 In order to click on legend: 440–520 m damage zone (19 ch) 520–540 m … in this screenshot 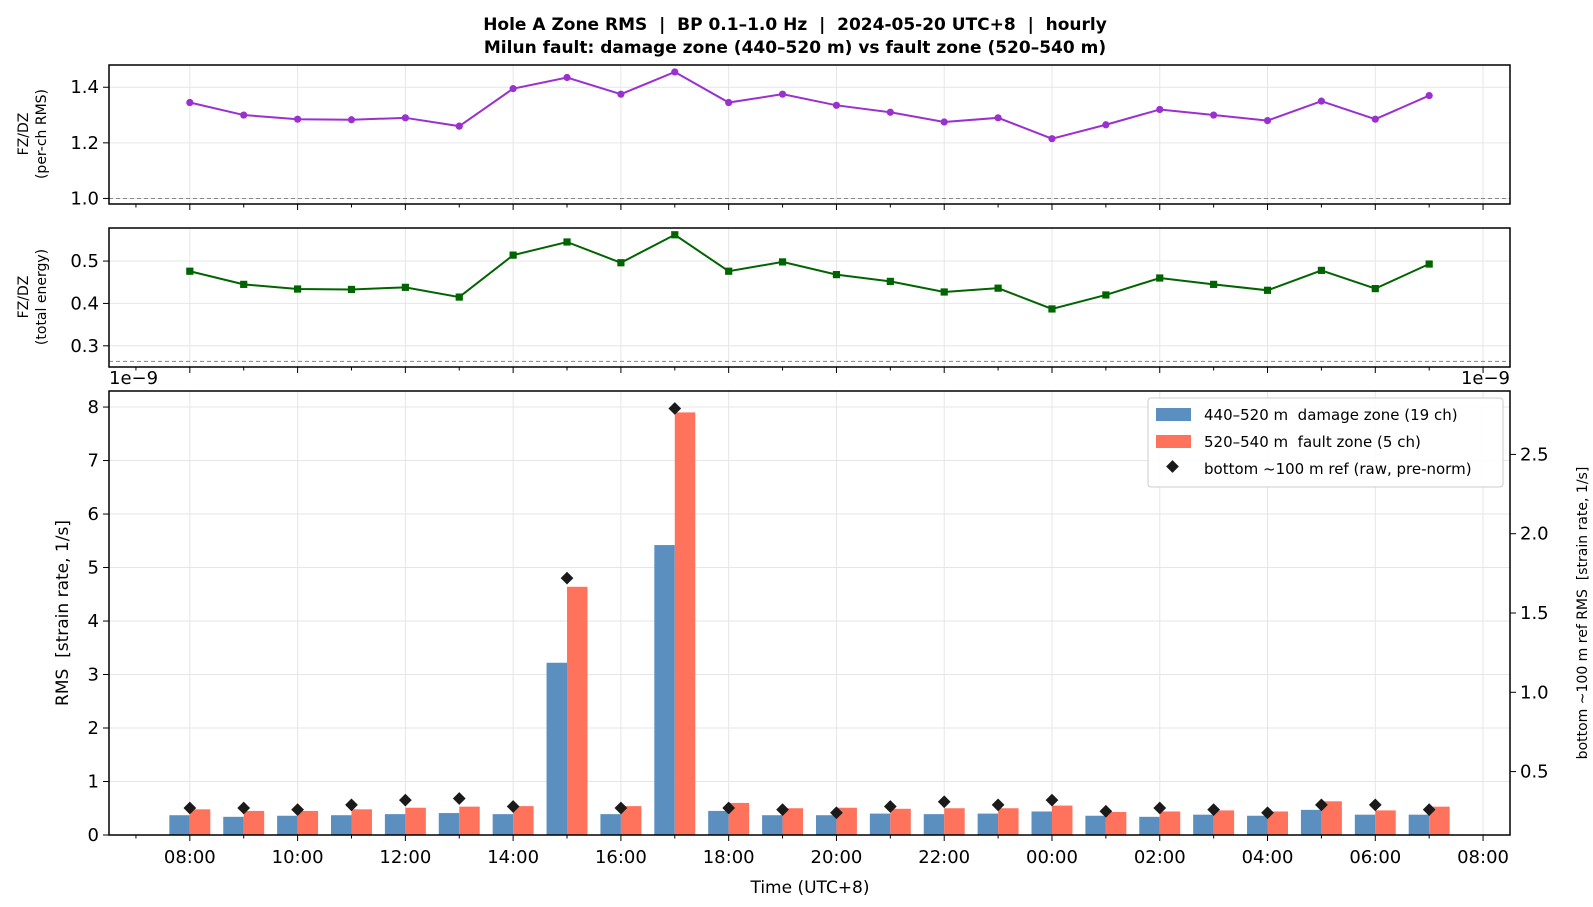, I will do `click(1325, 442)`.